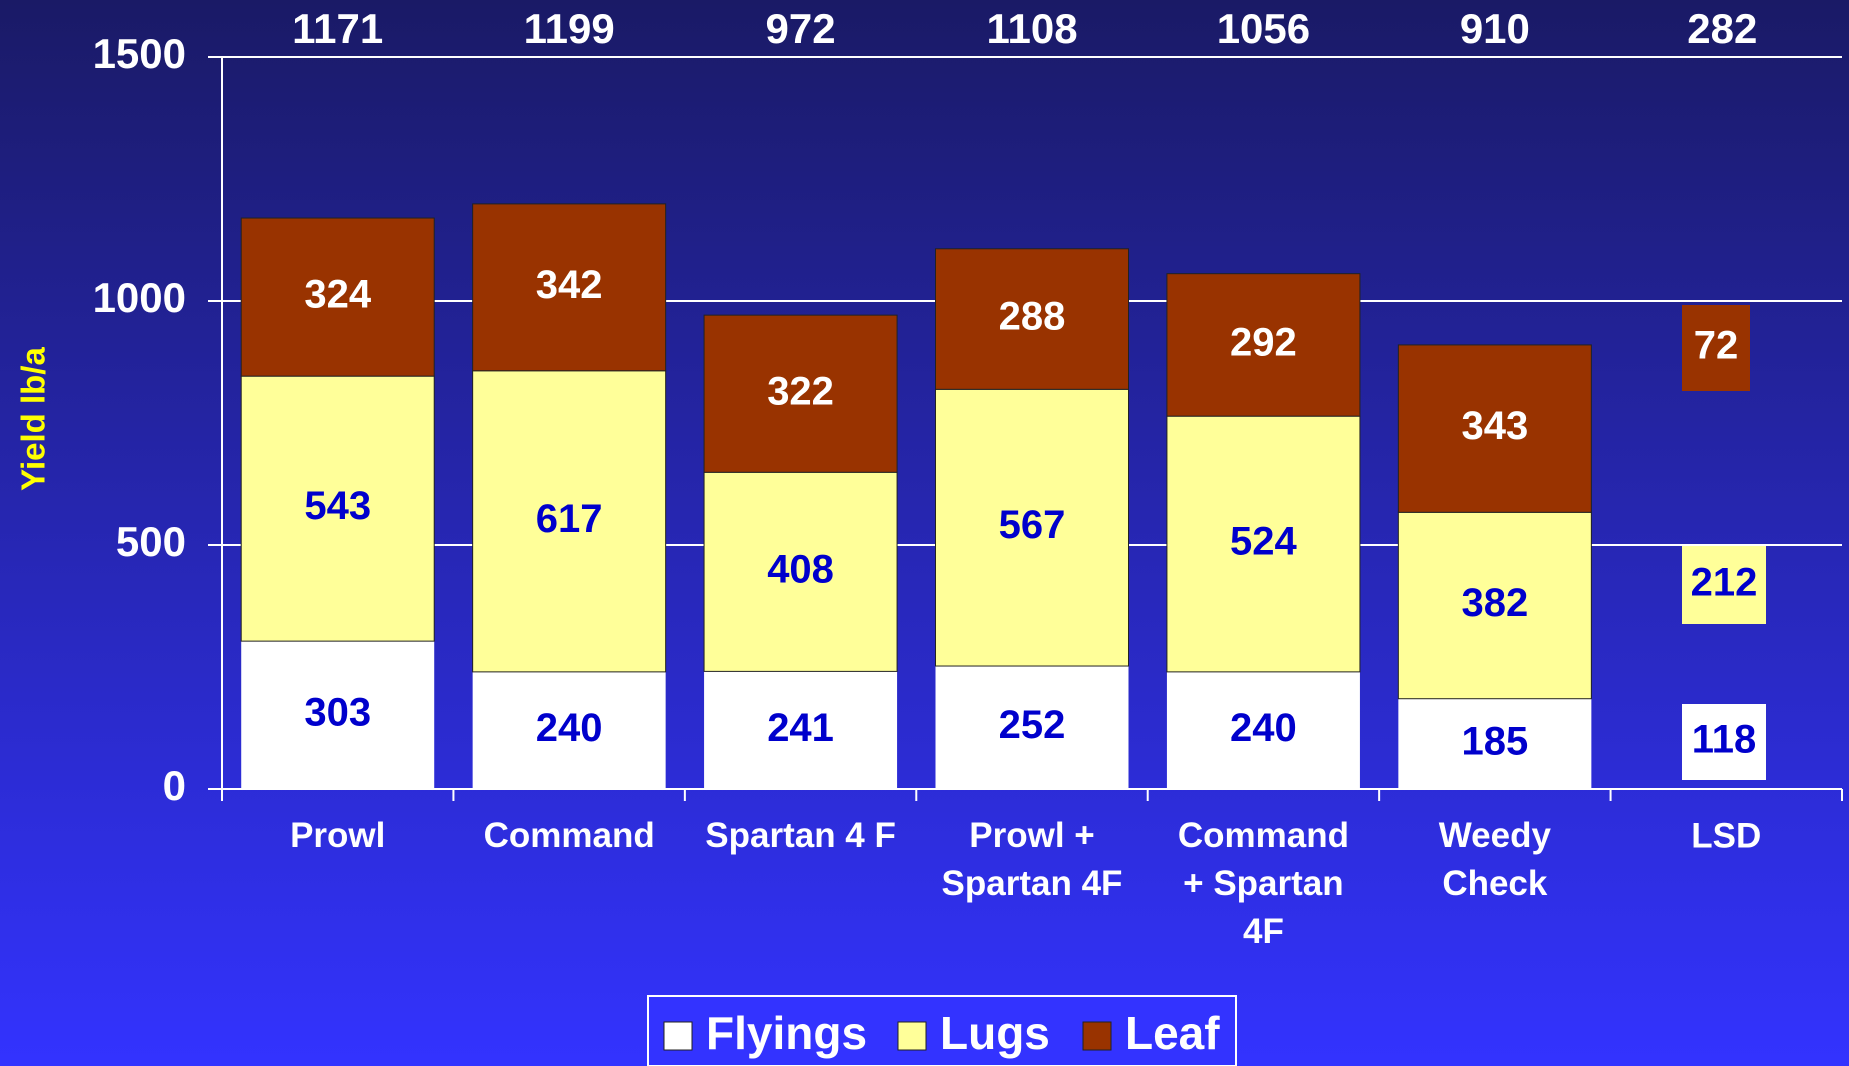 This screenshot has width=1849, height=1066. Describe the element at coordinates (800, 569) in the screenshot. I see `value-label: 408` at that location.